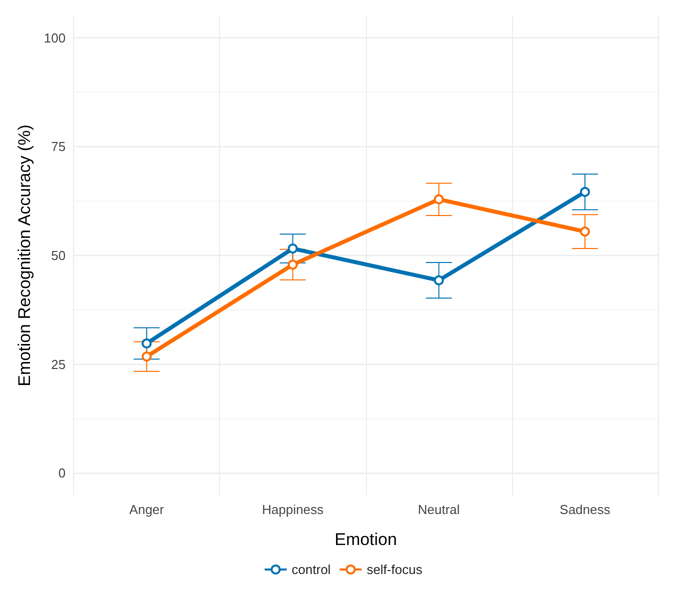 Image resolution: width=686 pixels, height=593 pixels. Describe the element at coordinates (394, 569) in the screenshot. I see `legend-label: self-focus` at that location.